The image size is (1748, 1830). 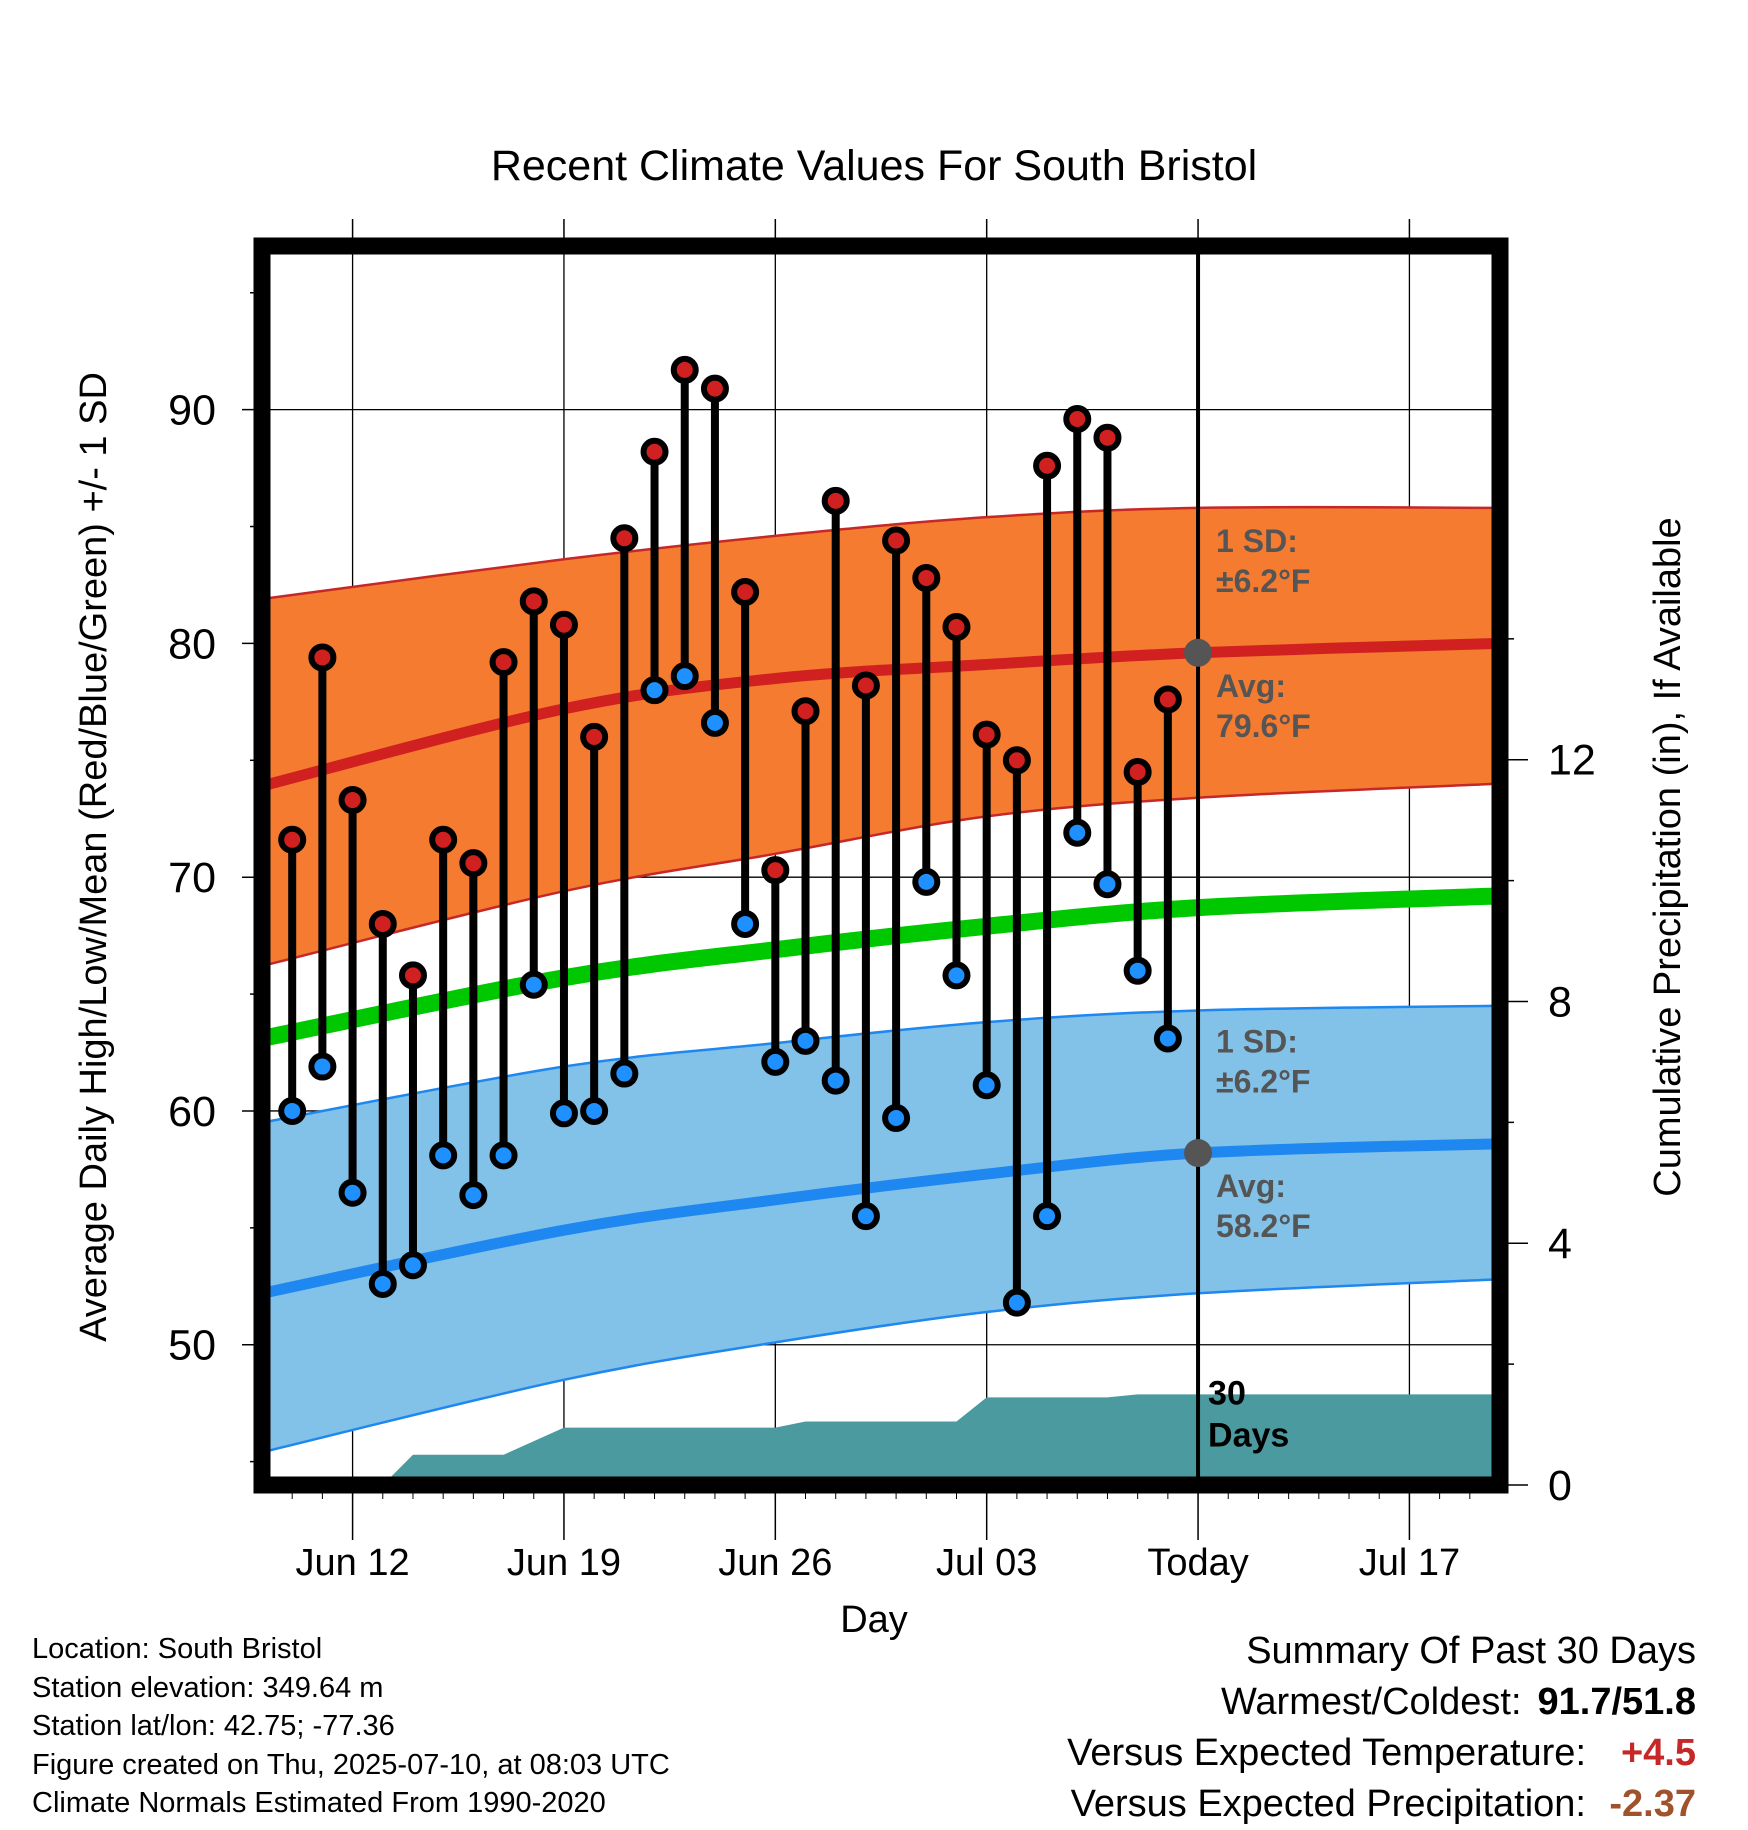 I want to click on summary-precip: Versus Expected Precipitation: -2.37, so click(x=1381, y=1804).